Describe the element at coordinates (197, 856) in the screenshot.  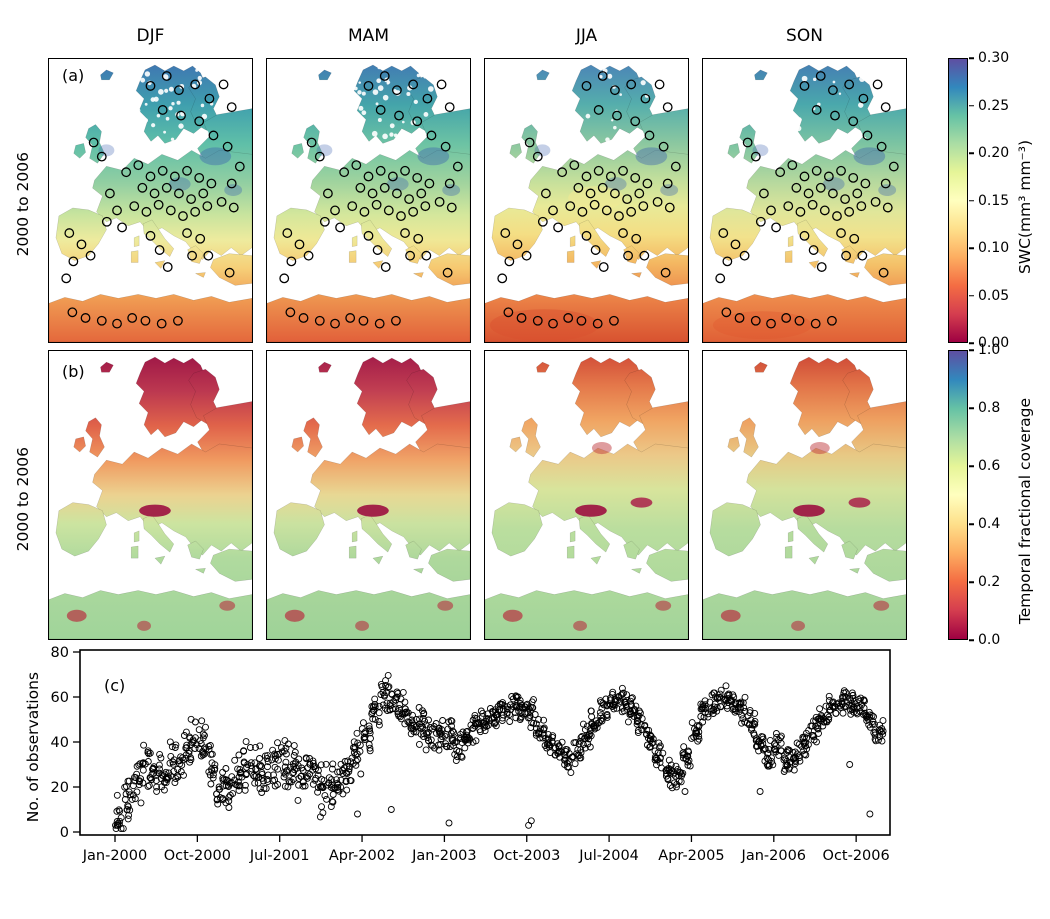
I see `x-tick-label: Oct-2000` at that location.